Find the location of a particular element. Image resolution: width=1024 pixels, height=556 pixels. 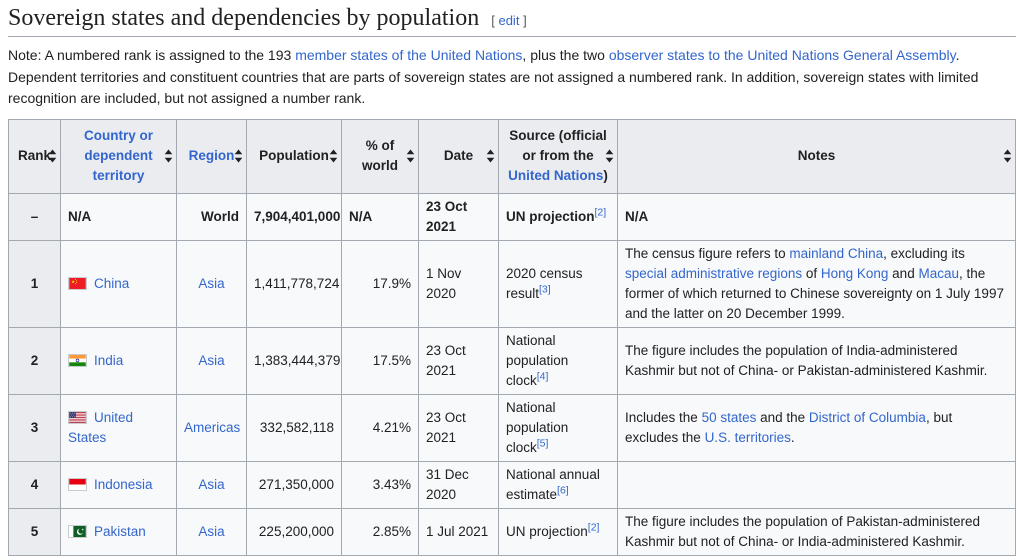

country-link: India is located at coordinates (109, 360).